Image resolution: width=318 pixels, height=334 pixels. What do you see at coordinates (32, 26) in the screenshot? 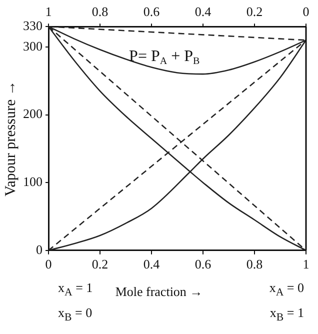
I see `y-tick-label: 330` at bounding box center [32, 26].